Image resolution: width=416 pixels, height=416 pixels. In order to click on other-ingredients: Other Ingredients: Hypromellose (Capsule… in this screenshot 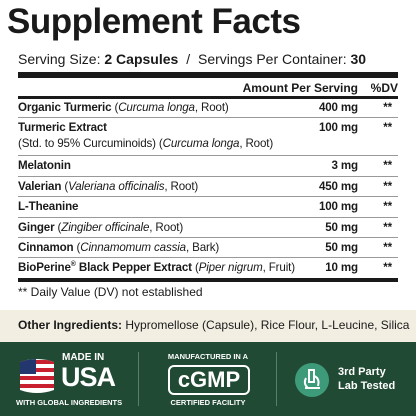, I will do `click(213, 325)`.